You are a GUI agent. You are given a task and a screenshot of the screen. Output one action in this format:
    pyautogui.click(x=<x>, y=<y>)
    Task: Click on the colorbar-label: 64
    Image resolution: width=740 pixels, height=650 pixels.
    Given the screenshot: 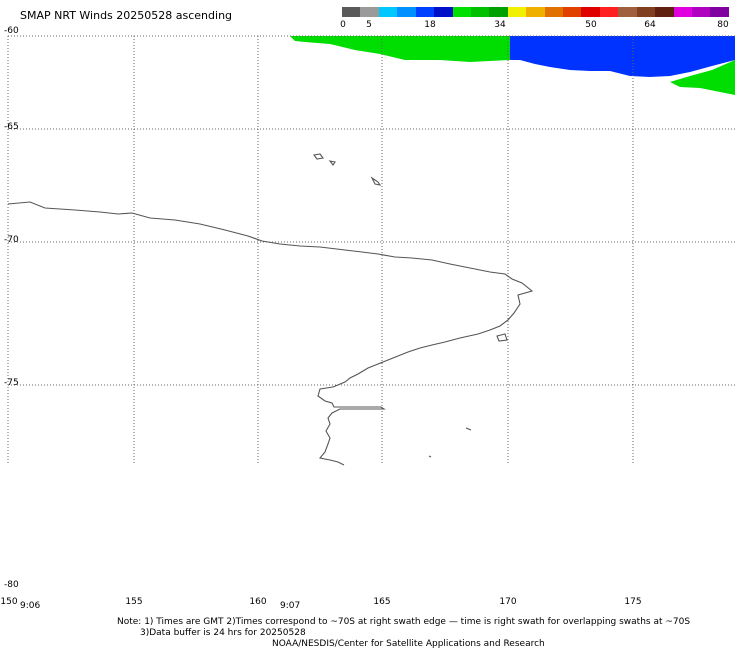 What is the action you would take?
    pyautogui.click(x=650, y=25)
    